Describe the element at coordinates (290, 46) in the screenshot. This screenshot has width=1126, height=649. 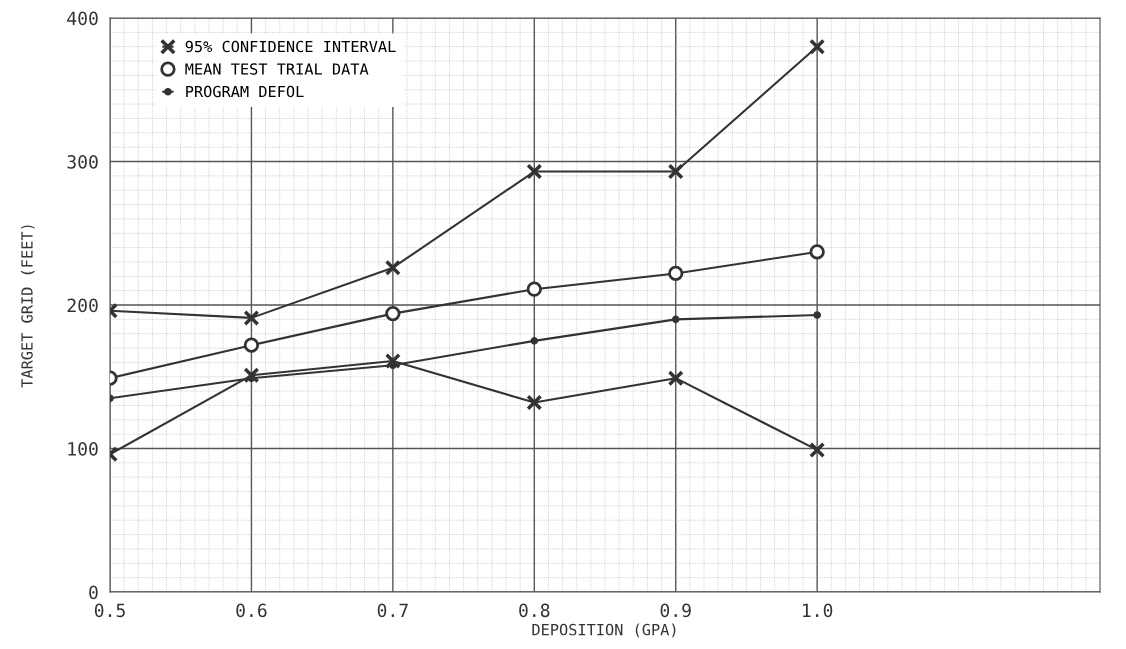
I see `legend-label: 95% CONFIDENCE INTERVAL` at that location.